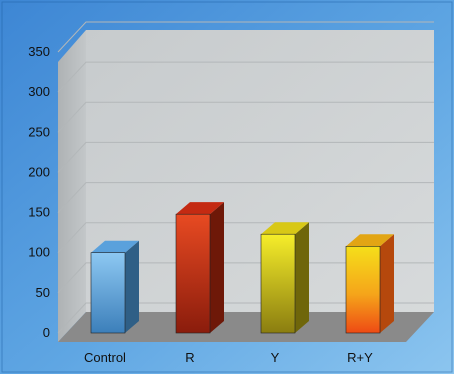 This screenshot has height=379, width=454. What do you see at coordinates (363, 290) in the screenshot?
I see `bar-r-y` at bounding box center [363, 290].